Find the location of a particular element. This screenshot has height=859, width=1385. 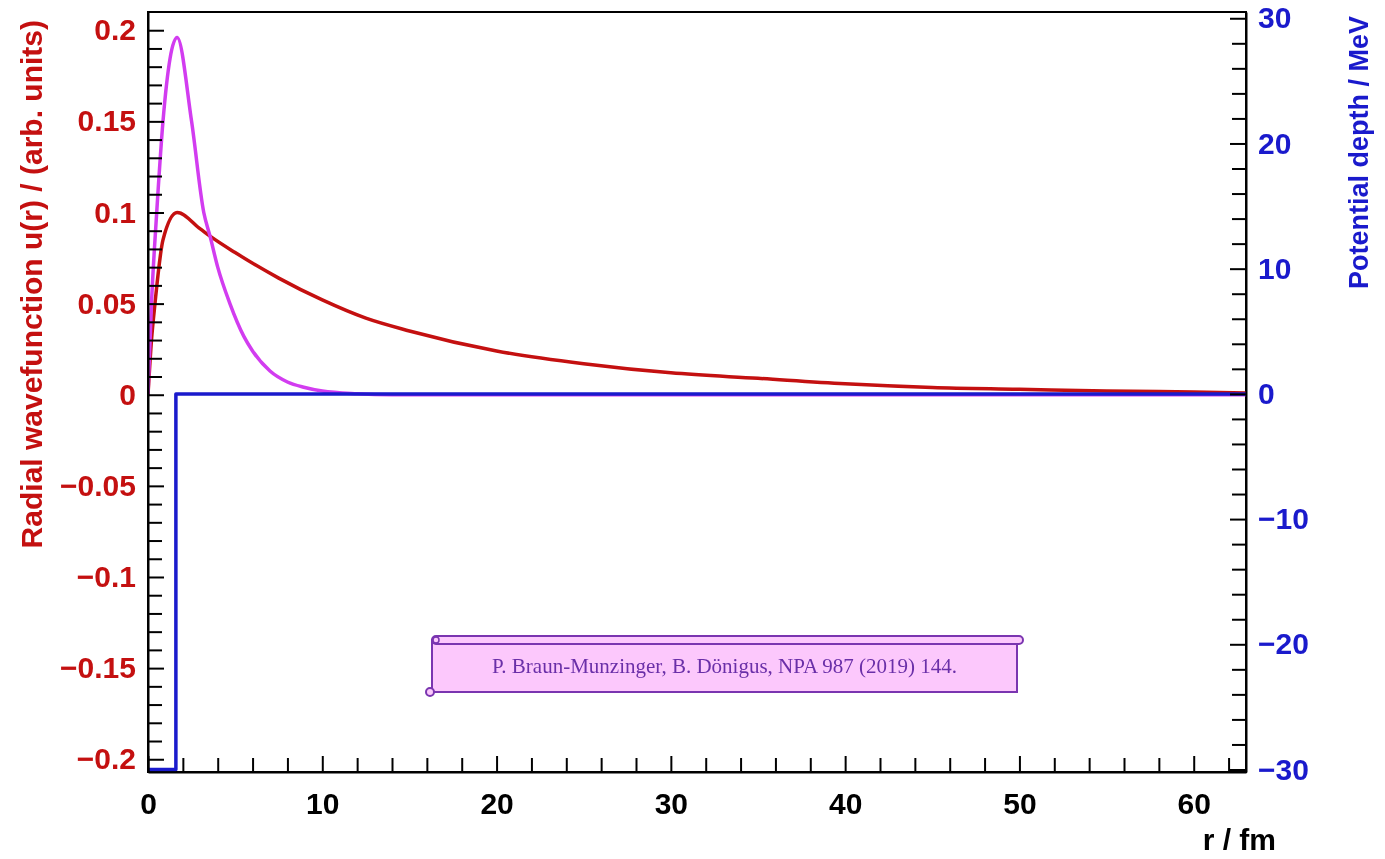

x-tick-label: 40 is located at coordinates (845, 803).